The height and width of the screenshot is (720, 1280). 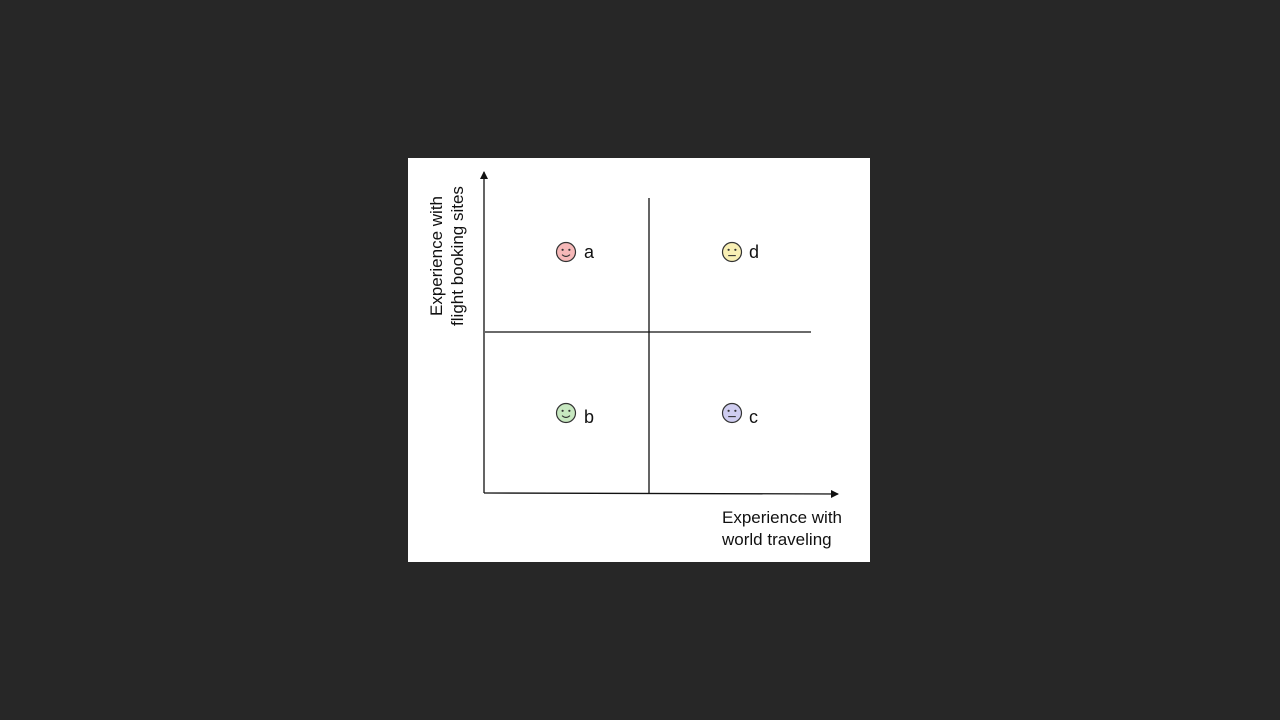 What do you see at coordinates (782, 517) in the screenshot?
I see `x-axis-label-line-1: Experience with` at bounding box center [782, 517].